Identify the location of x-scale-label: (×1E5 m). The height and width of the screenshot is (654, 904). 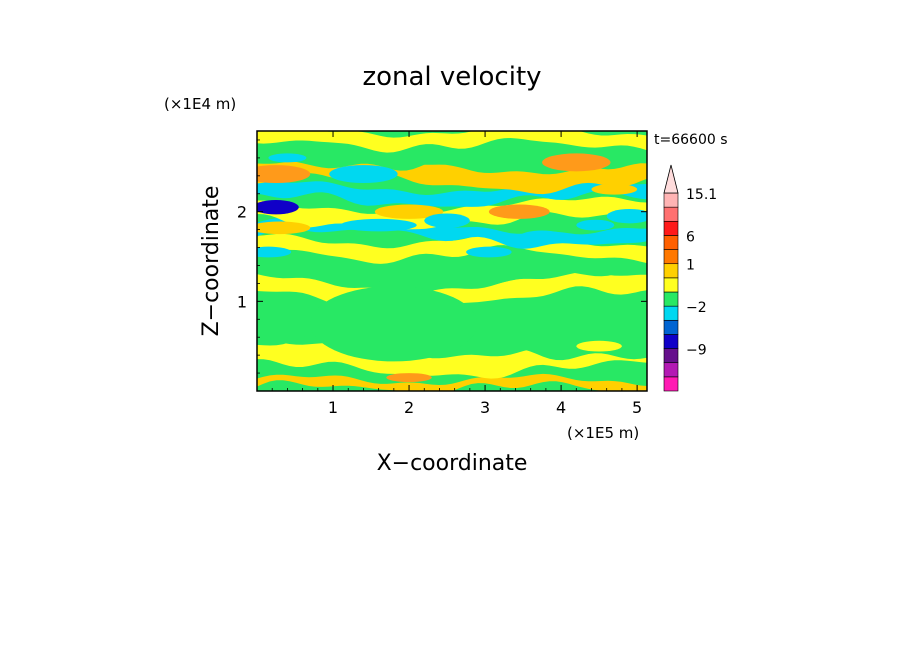
(603, 433).